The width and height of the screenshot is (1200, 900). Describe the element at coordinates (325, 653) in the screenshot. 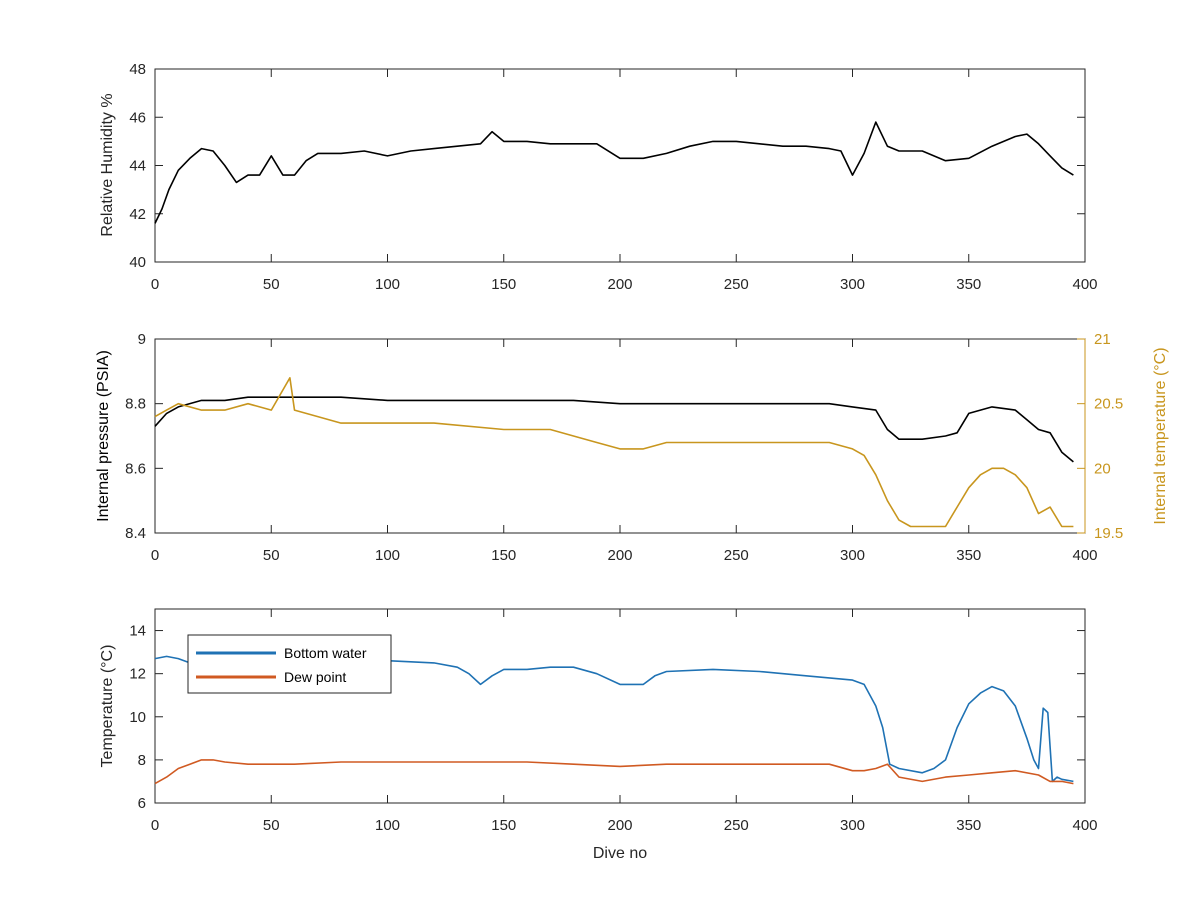

I see `legend-label-bottom-water: Bottom water` at that location.